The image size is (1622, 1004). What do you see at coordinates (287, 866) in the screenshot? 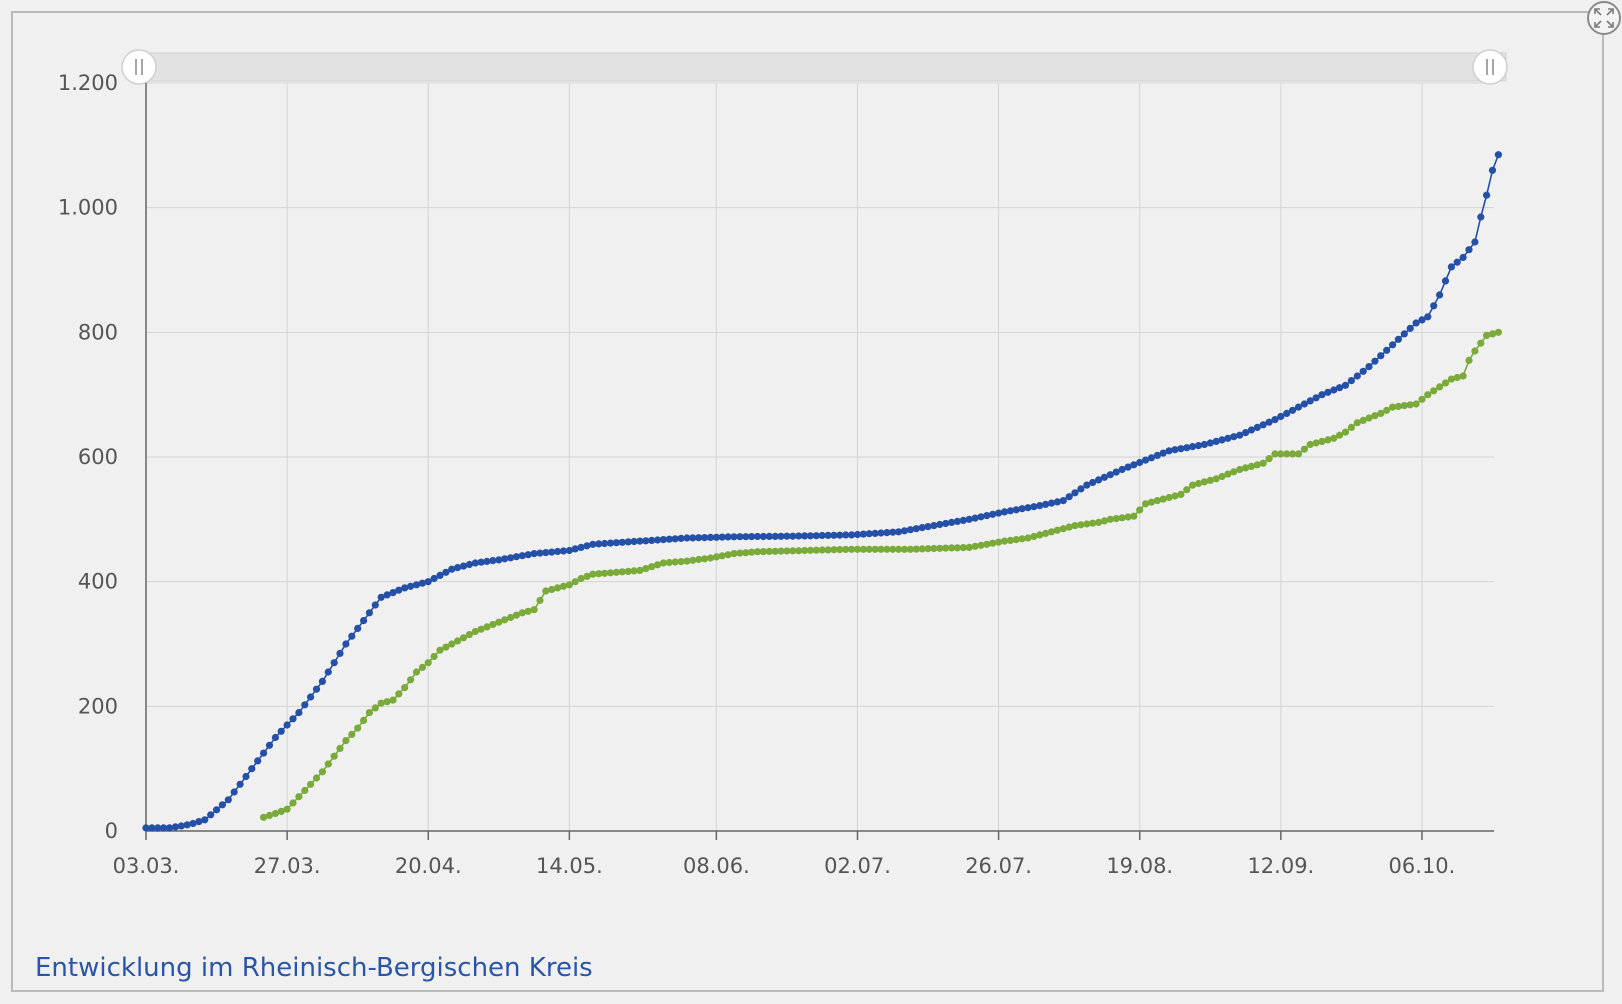
I see `x-tick-label: 27.03.` at bounding box center [287, 866].